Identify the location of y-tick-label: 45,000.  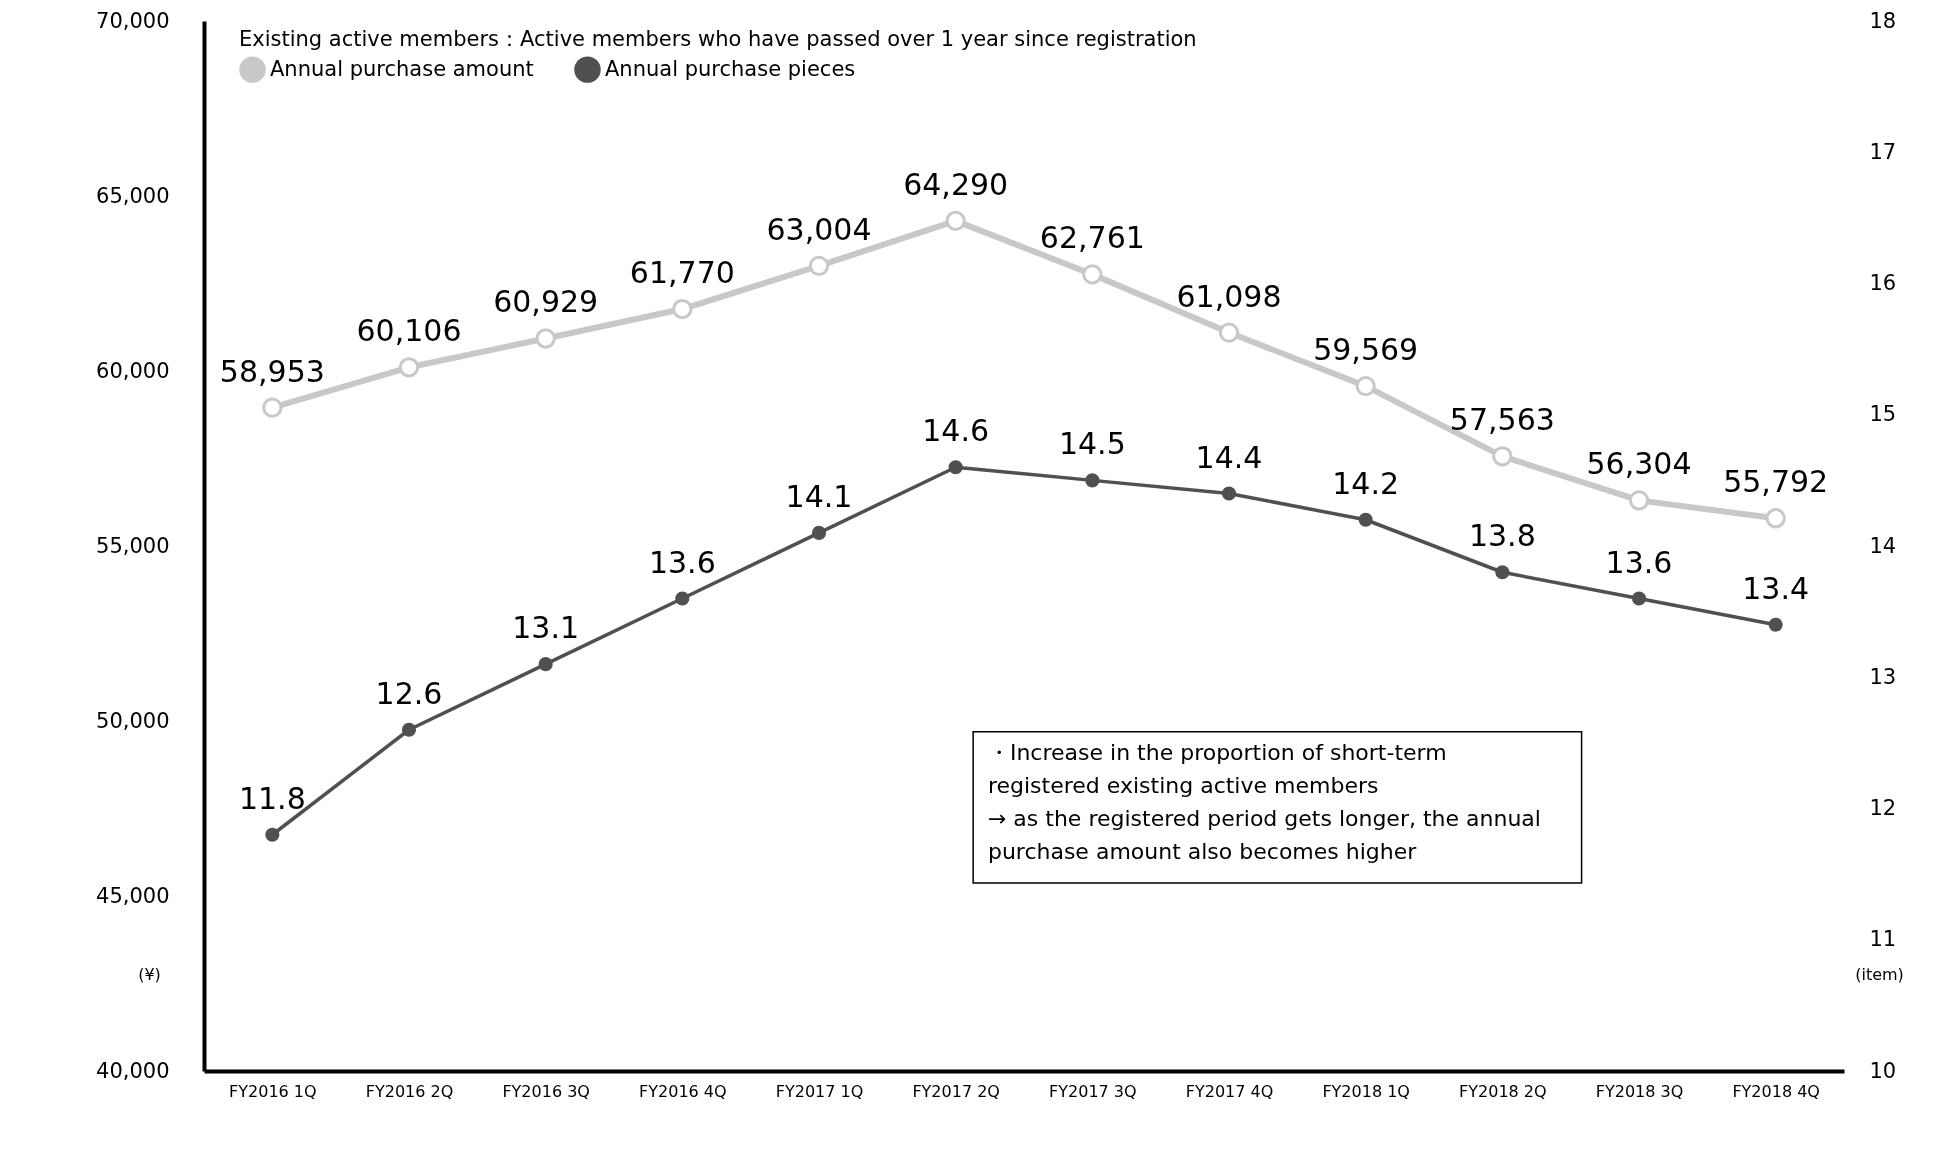
(133, 895).